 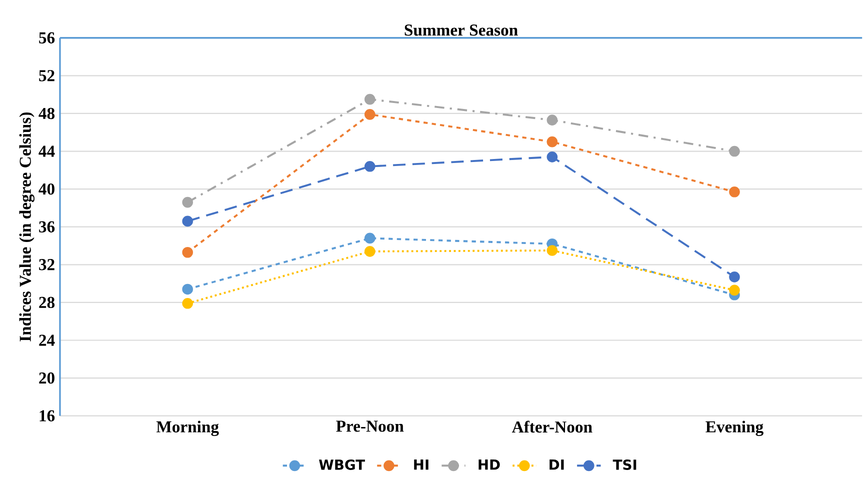 I want to click on legend-label: WBGT, so click(x=342, y=465).